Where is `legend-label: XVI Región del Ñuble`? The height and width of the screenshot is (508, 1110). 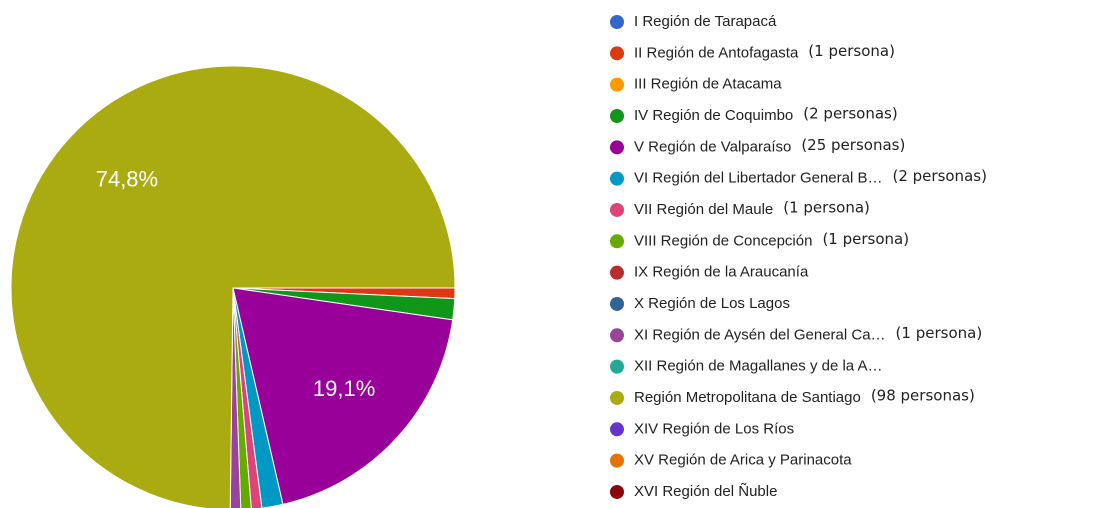
legend-label: XVI Región del Ñuble is located at coordinates (705, 491).